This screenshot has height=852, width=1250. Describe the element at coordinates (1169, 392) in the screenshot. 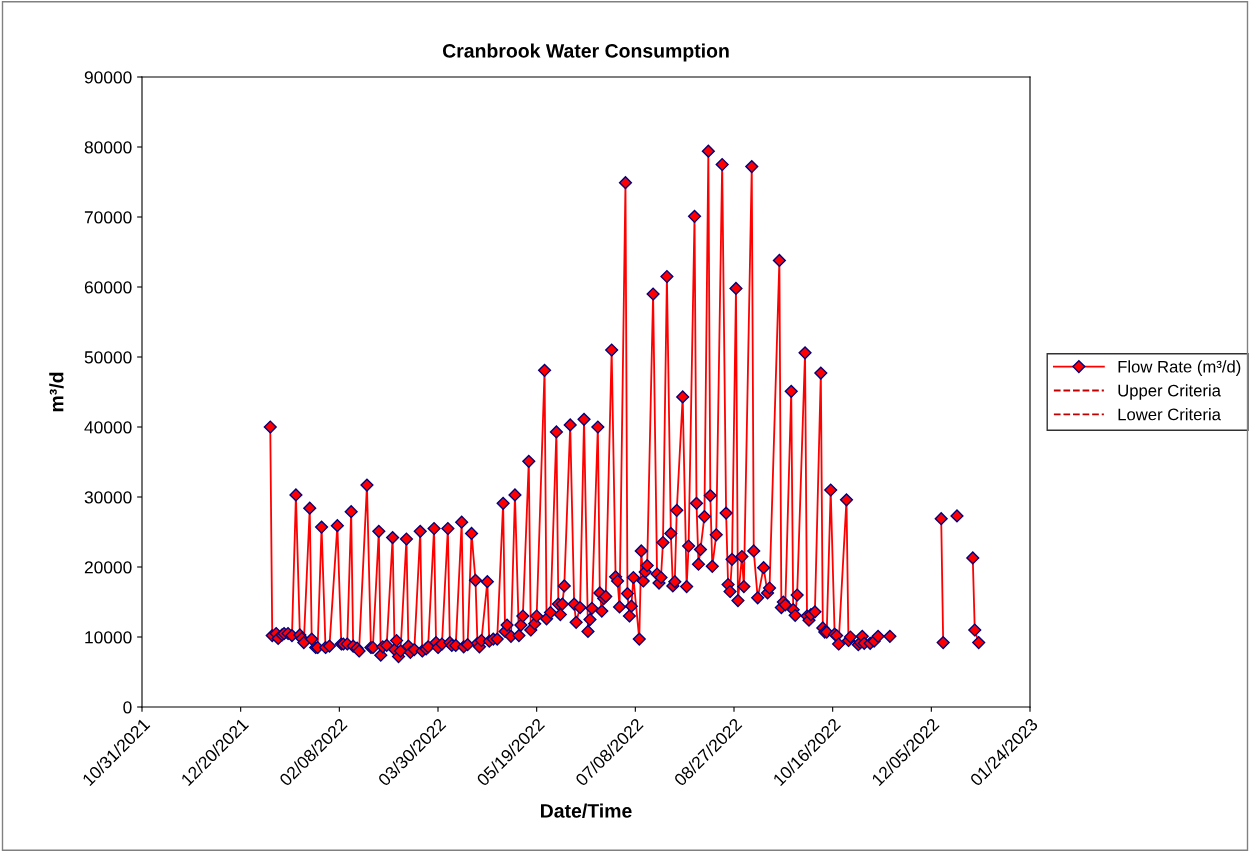

I see `legend-label: Upper Criteria` at that location.